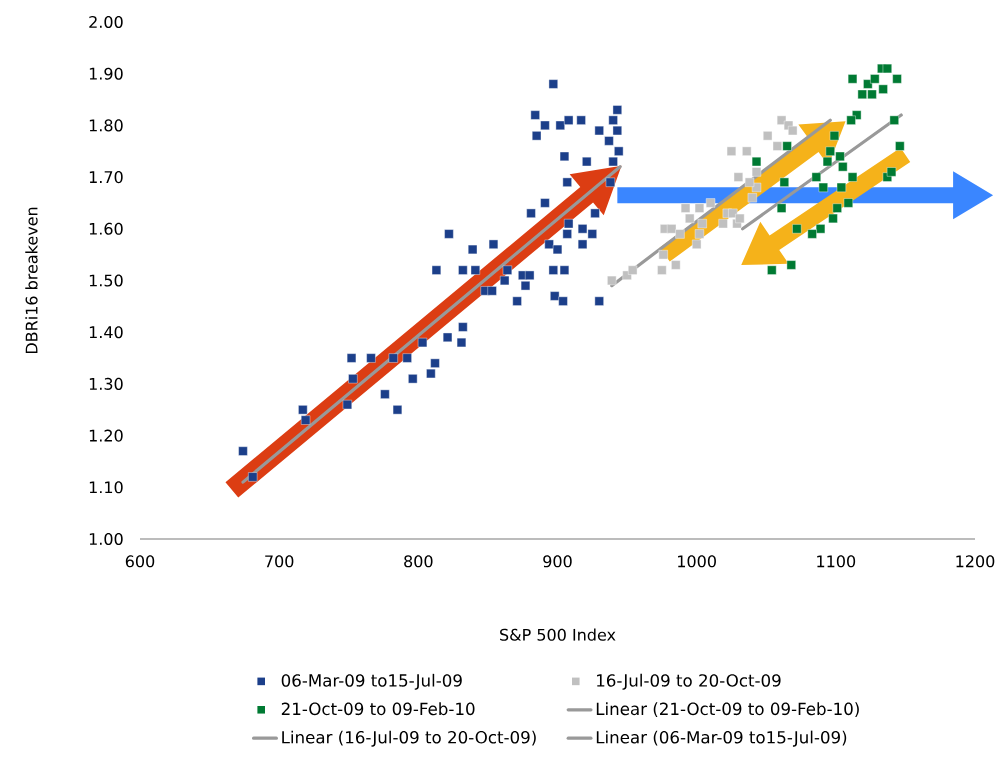  Describe the element at coordinates (689, 681) in the screenshot. I see `legend-label: 16-Jul-09 to 20-Oct-09` at that location.